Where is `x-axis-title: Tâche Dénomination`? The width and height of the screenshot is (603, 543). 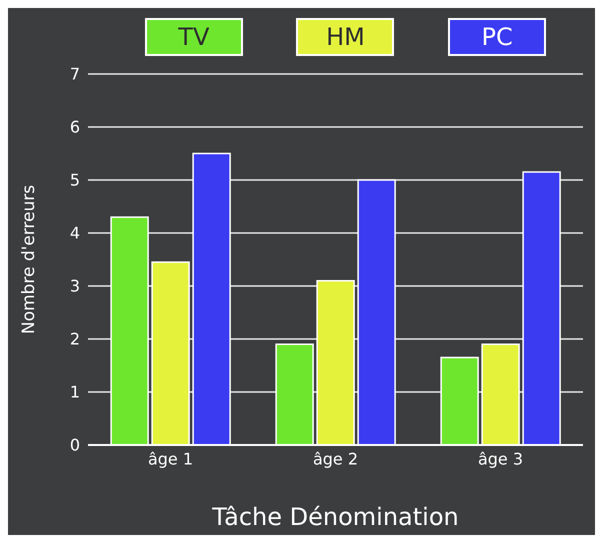 x-axis-title: Tâche Dénomination is located at coordinates (335, 517).